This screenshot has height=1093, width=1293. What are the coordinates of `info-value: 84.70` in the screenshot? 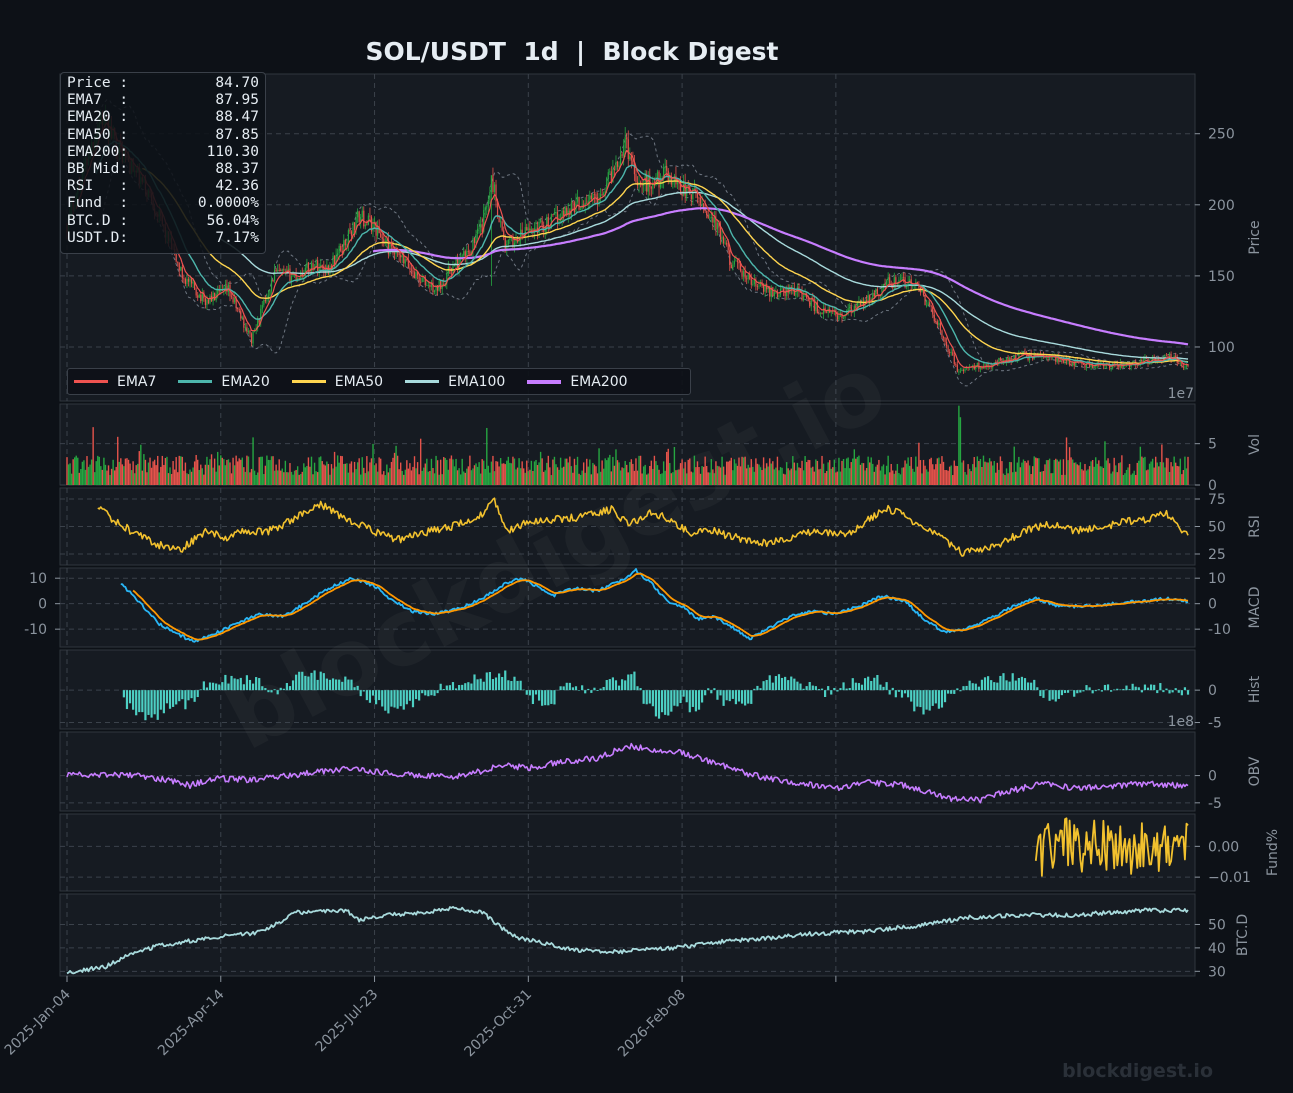 It's located at (237, 83).